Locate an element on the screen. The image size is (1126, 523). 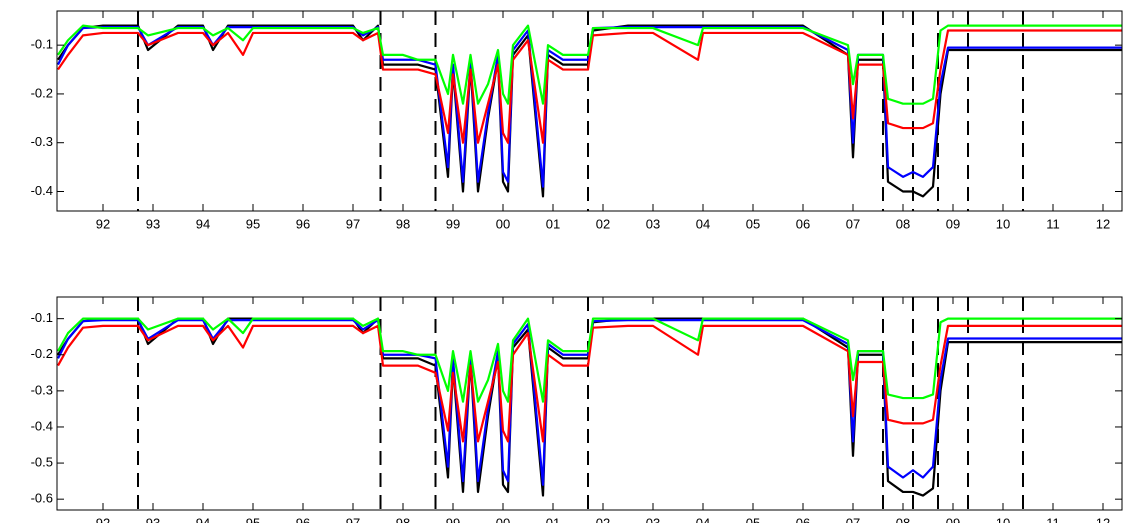
series-line is located at coordinates (589, 64).